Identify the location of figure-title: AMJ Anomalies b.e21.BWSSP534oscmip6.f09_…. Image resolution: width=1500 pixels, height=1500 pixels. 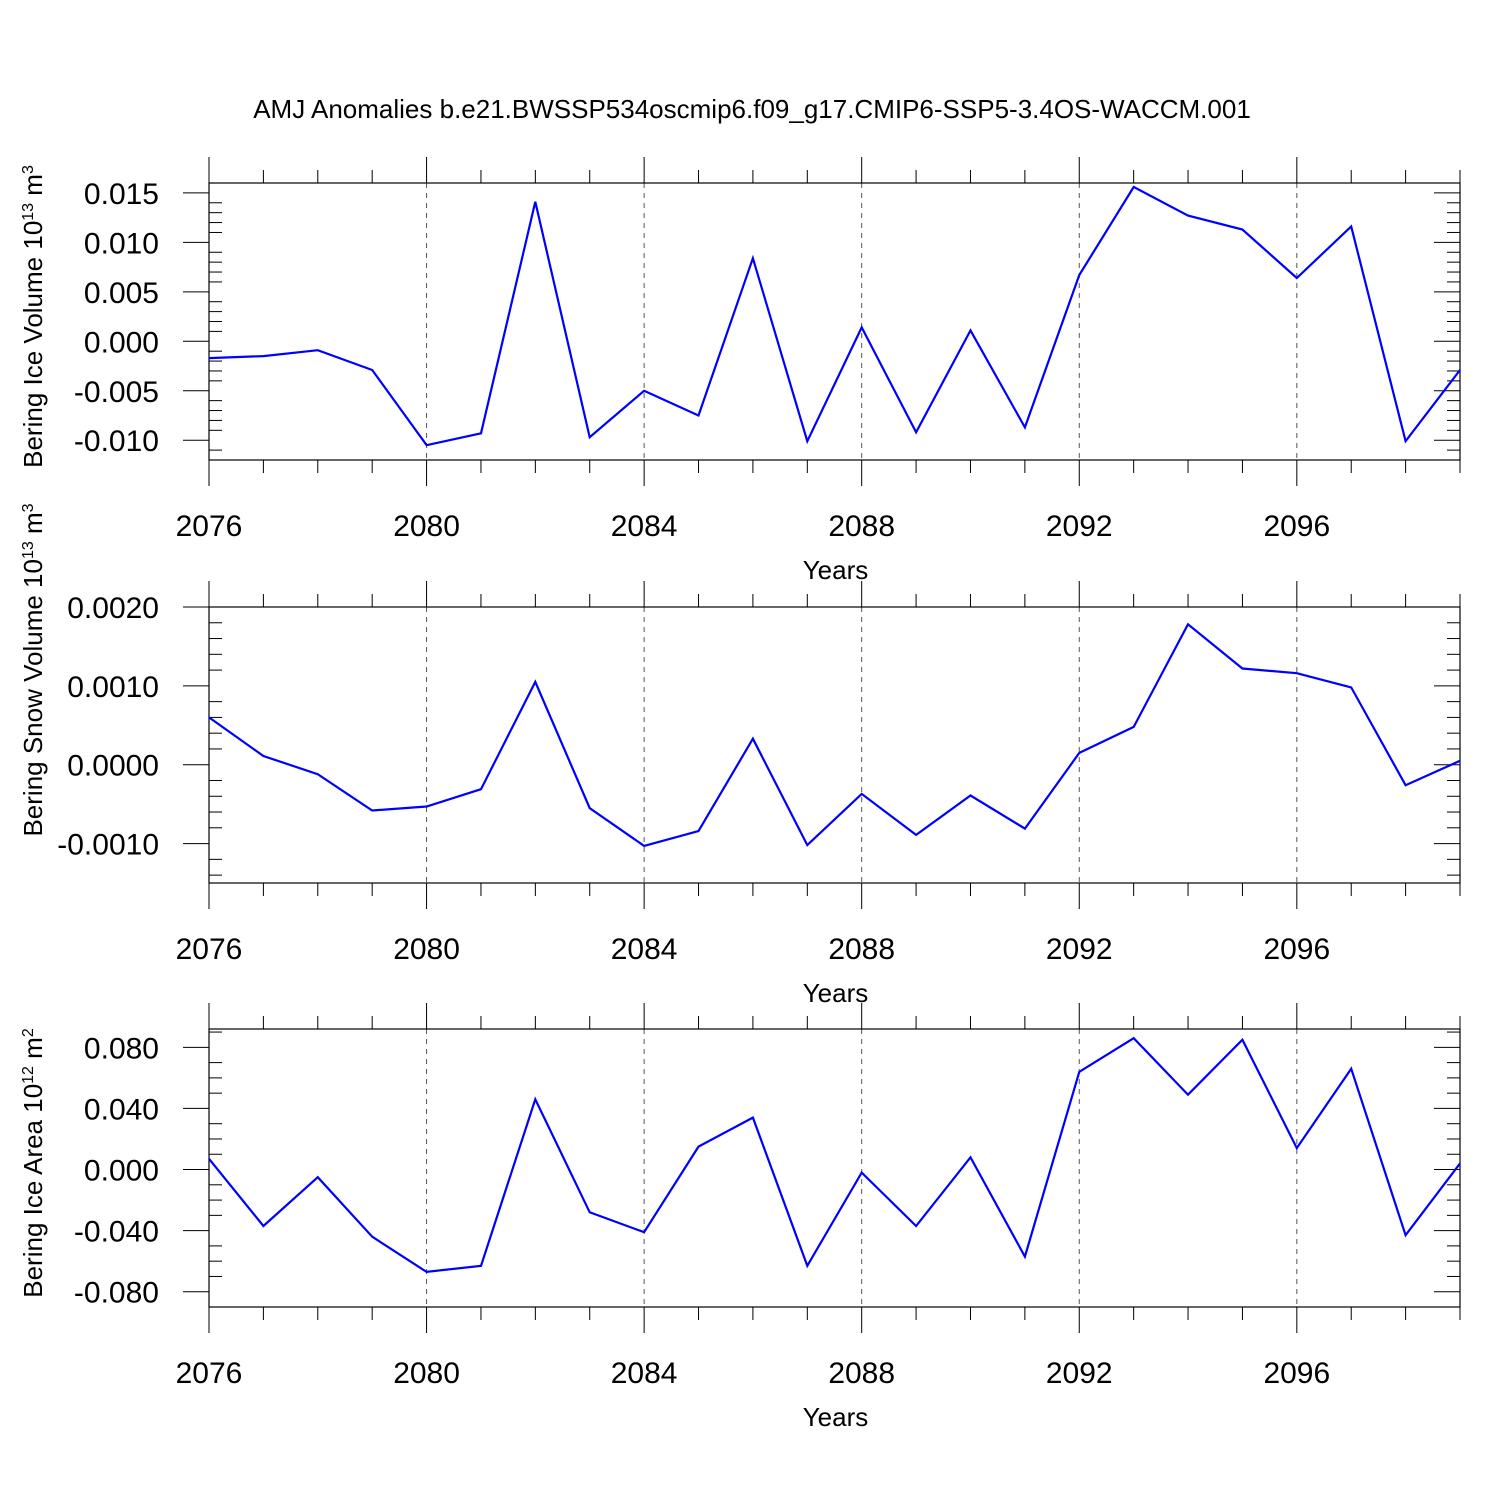
(752, 109).